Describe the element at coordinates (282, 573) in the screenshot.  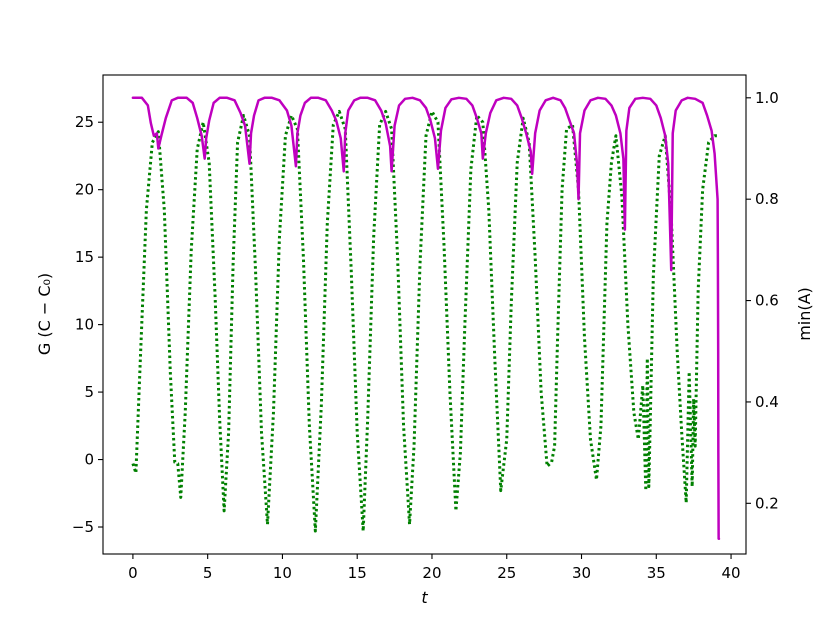
I see `x-tick-label: 10` at that location.